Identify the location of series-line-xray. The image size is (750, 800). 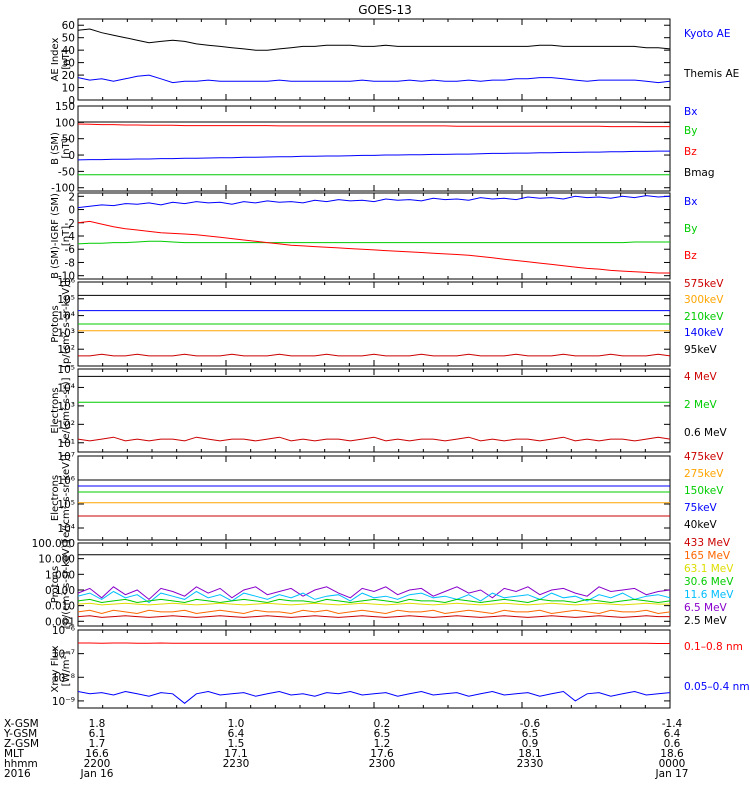
(374, 643).